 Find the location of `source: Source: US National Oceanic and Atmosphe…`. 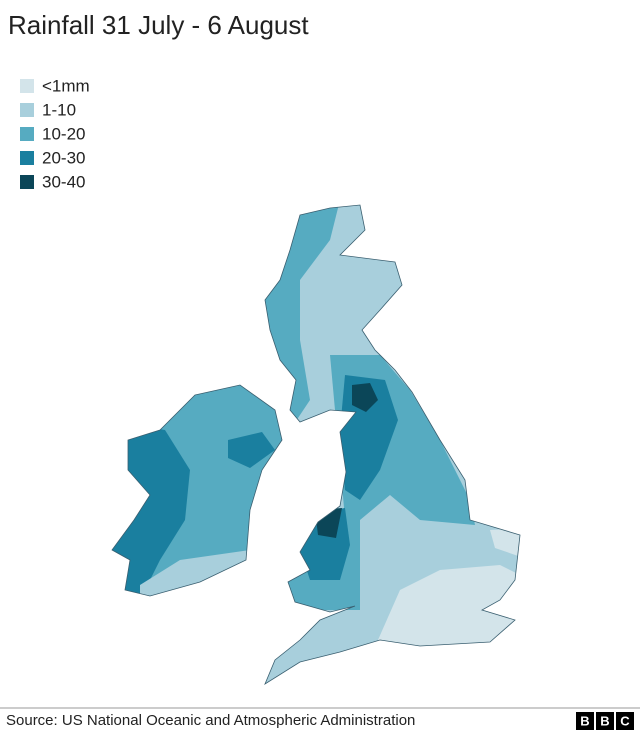

source: Source: US National Oceanic and Atmosphe… is located at coordinates (210, 720).